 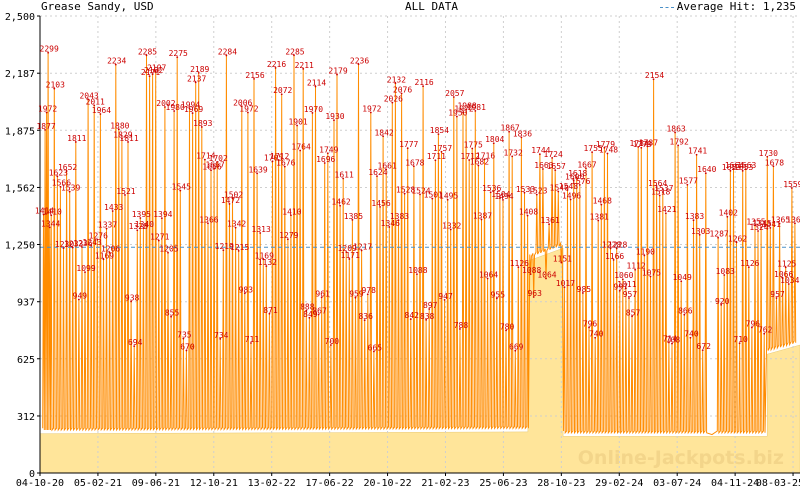 I want to click on peak-label: 871, so click(x=270, y=310).